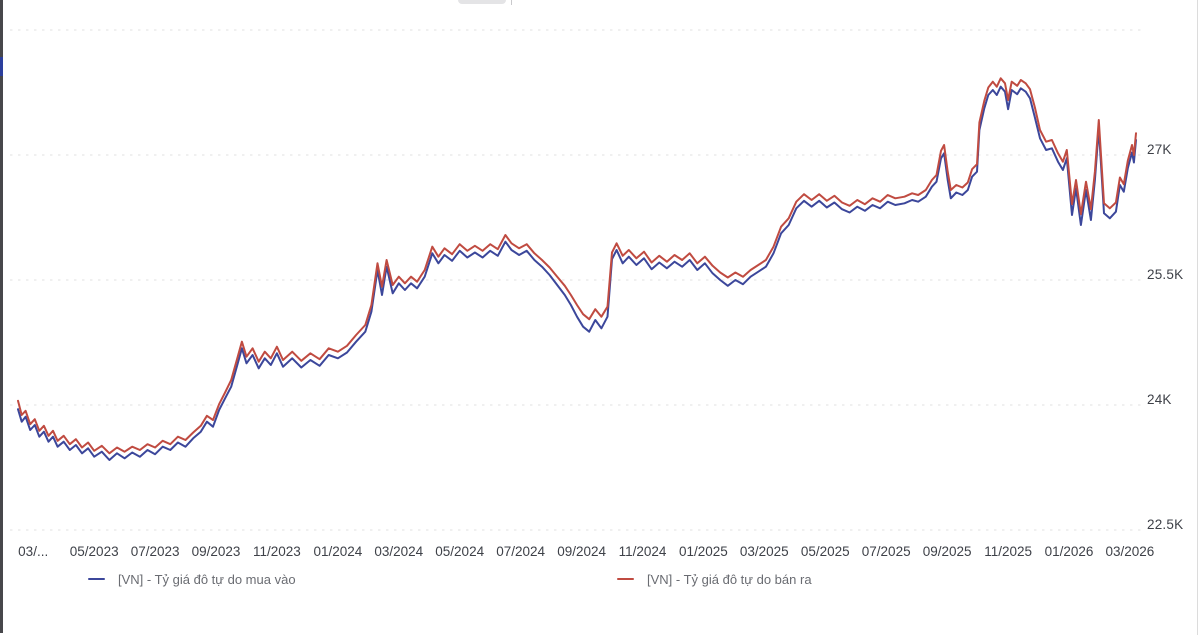 The width and height of the screenshot is (1200, 635). I want to click on x-tick-01/2025: 01/2025, so click(703, 551).